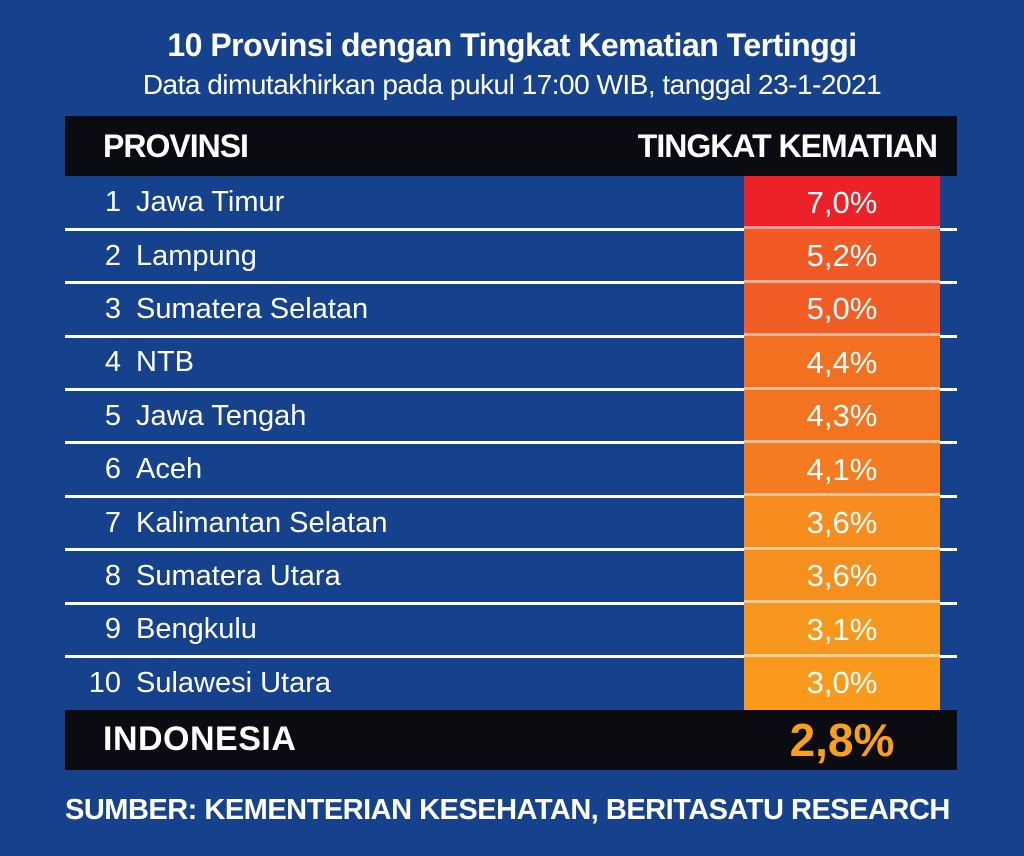 Image resolution: width=1024 pixels, height=856 pixels. What do you see at coordinates (511, 146) in the screenshot?
I see `table-header-row: PROVINSI TINGKAT KEMATIAN` at bounding box center [511, 146].